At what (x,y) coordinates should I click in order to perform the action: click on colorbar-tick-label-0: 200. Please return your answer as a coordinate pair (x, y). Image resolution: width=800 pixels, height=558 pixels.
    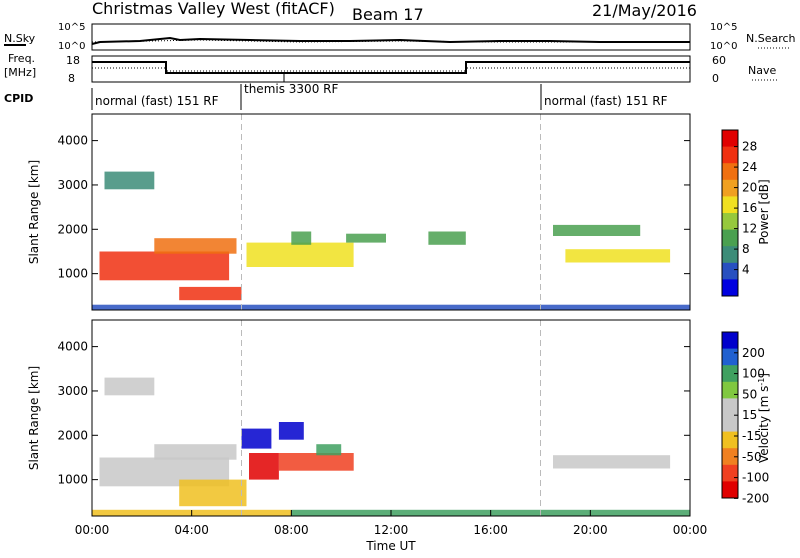
    Looking at the image, I should click on (753, 353).